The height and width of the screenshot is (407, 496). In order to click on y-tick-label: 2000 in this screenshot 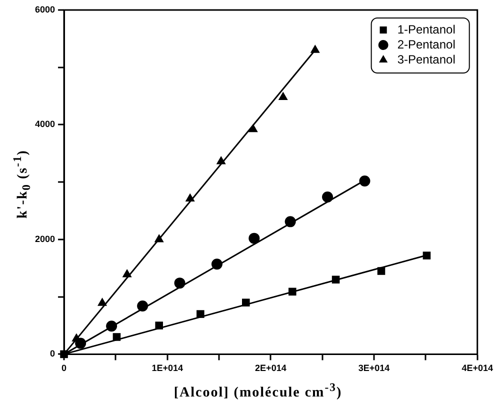, I will do `click(45, 239)`.